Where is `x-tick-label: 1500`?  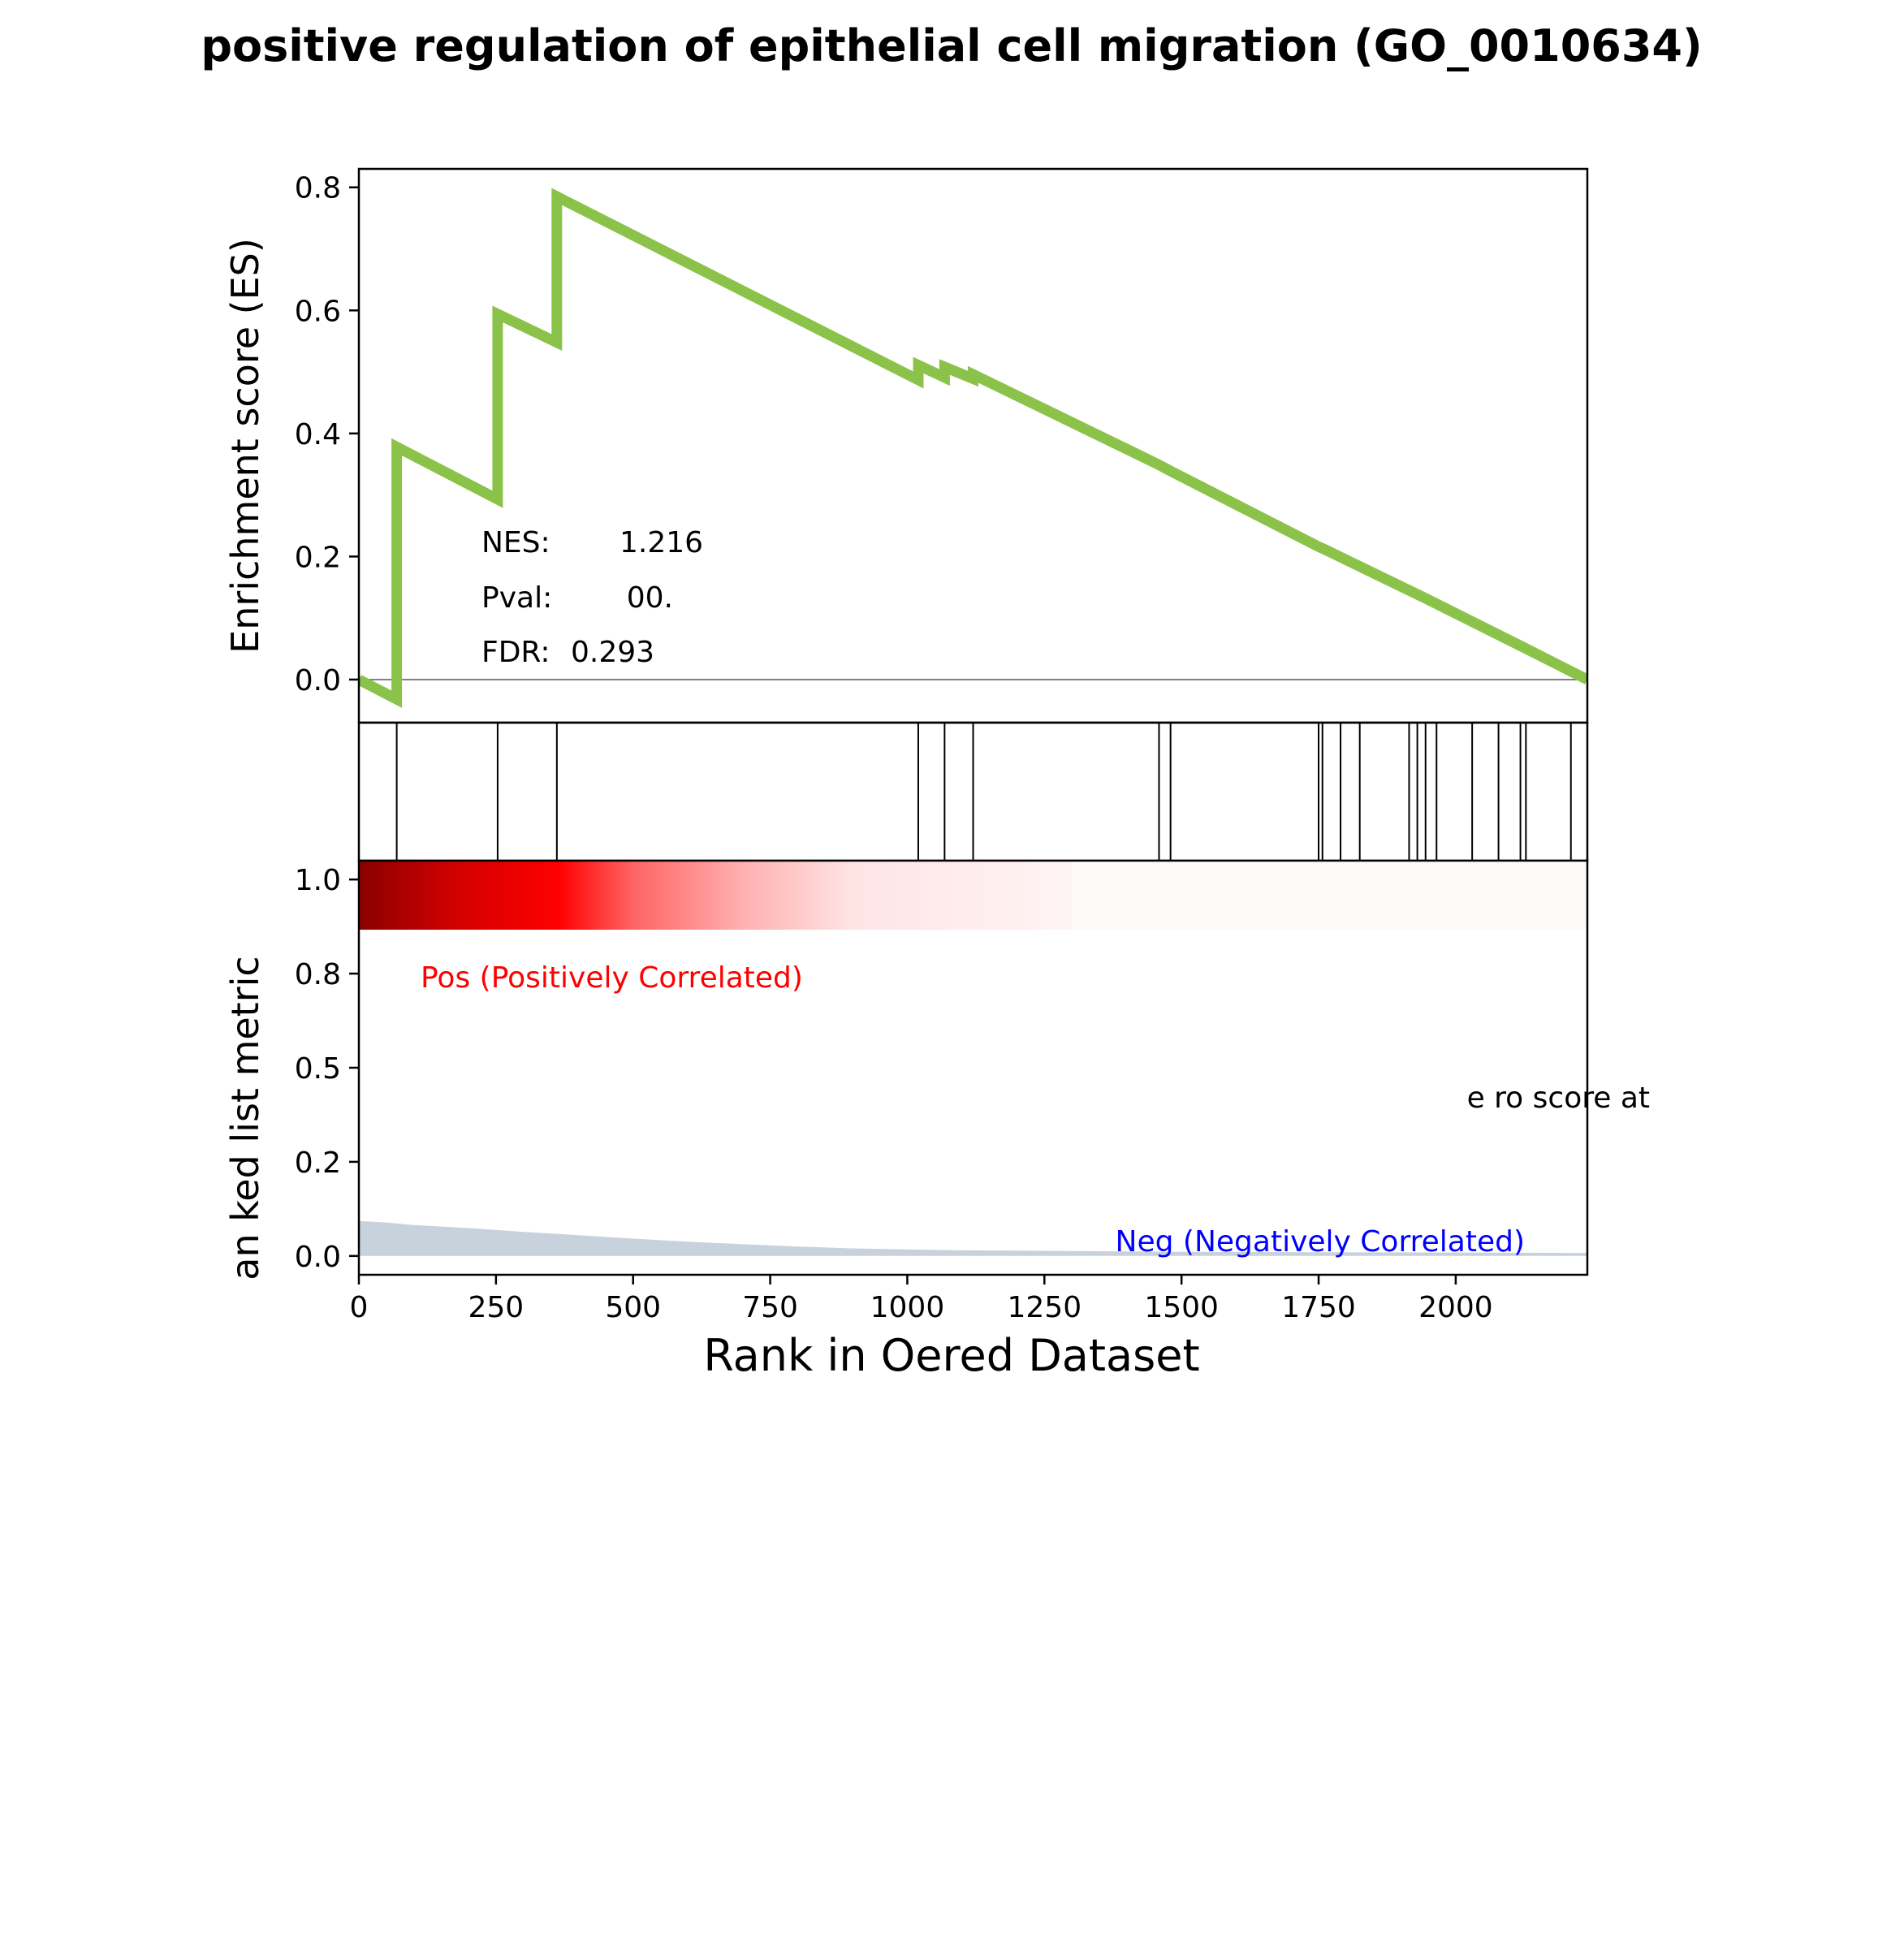
x-tick-label: 1500 is located at coordinates (1181, 1307).